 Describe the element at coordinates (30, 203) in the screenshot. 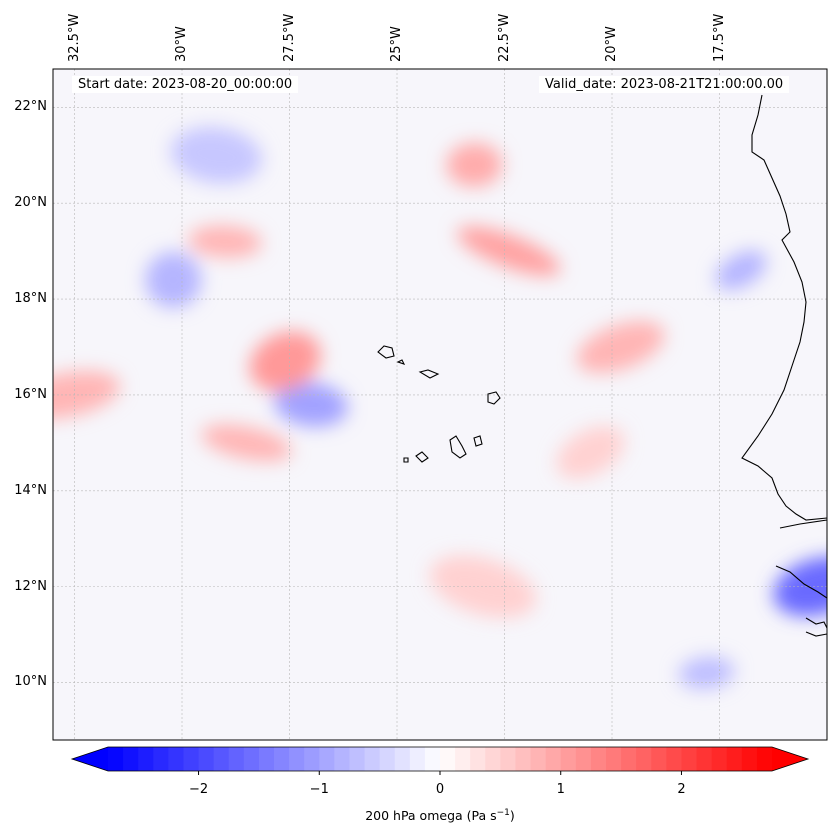

I see `latitude-label: 20°N` at that location.